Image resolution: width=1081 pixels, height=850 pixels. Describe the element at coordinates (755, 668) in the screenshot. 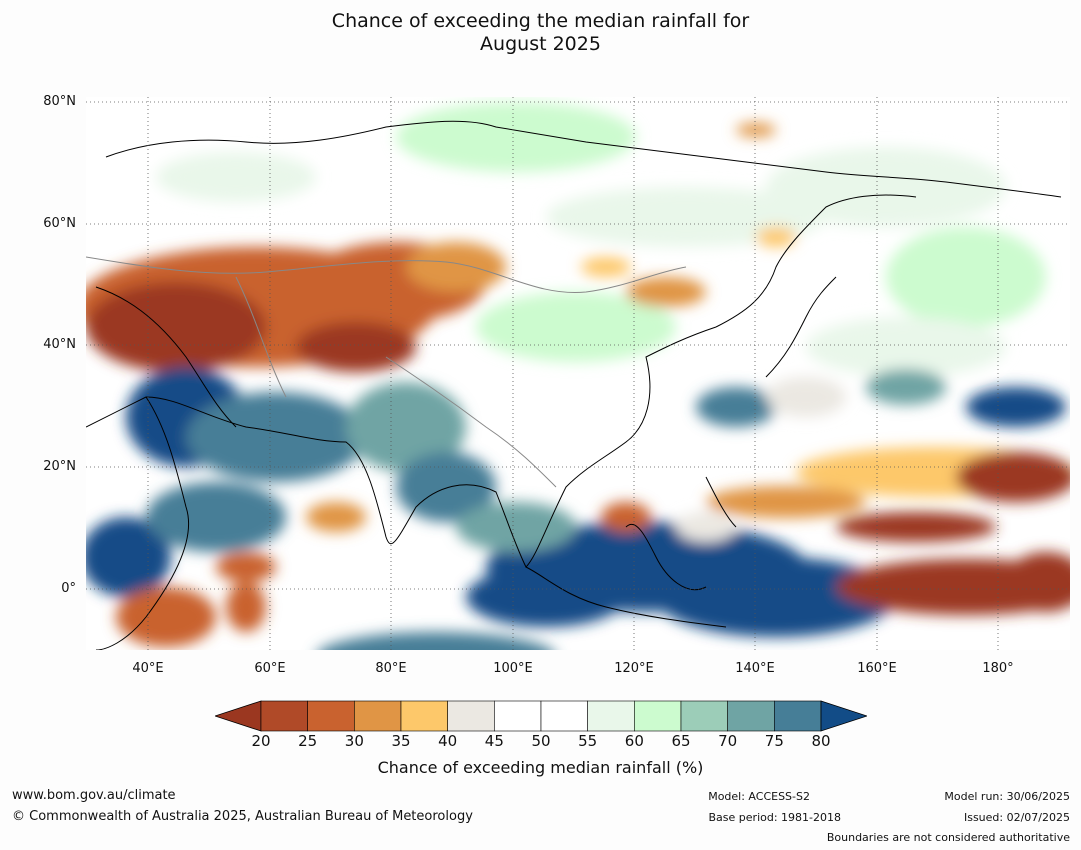

I see `lon-label-140e: 140°E` at that location.